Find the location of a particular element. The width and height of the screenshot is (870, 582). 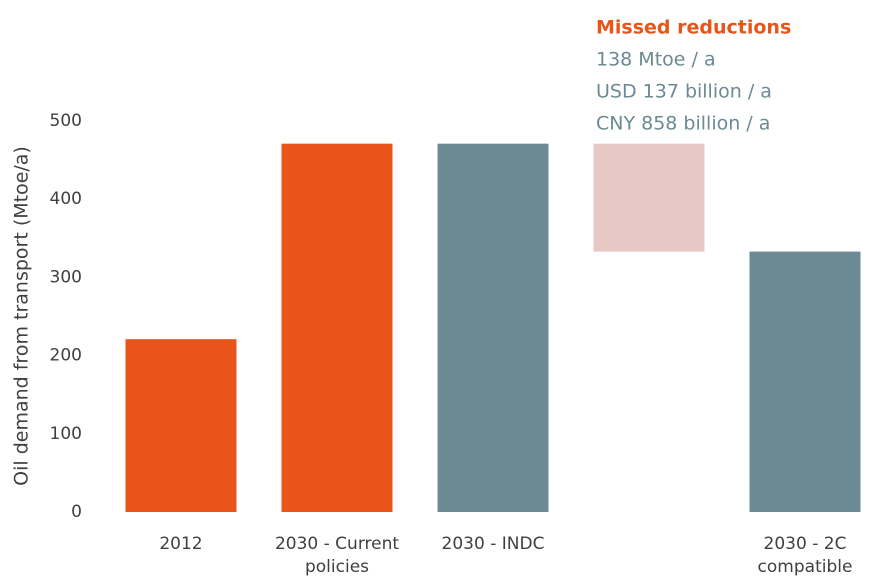

x-tick-label: 2012 is located at coordinates (181, 544).